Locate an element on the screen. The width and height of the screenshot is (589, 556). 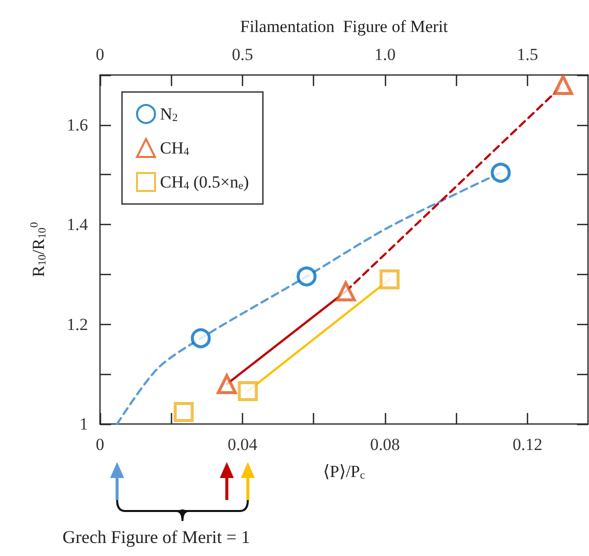
x-tick-label: 0.12 is located at coordinates (527, 444).